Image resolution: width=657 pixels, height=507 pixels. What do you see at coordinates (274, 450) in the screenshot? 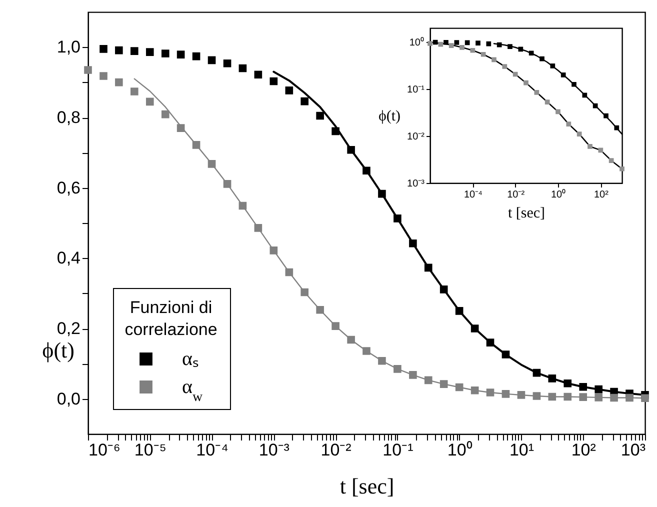
I see `x-tick-label: 10⁻³` at bounding box center [274, 450].